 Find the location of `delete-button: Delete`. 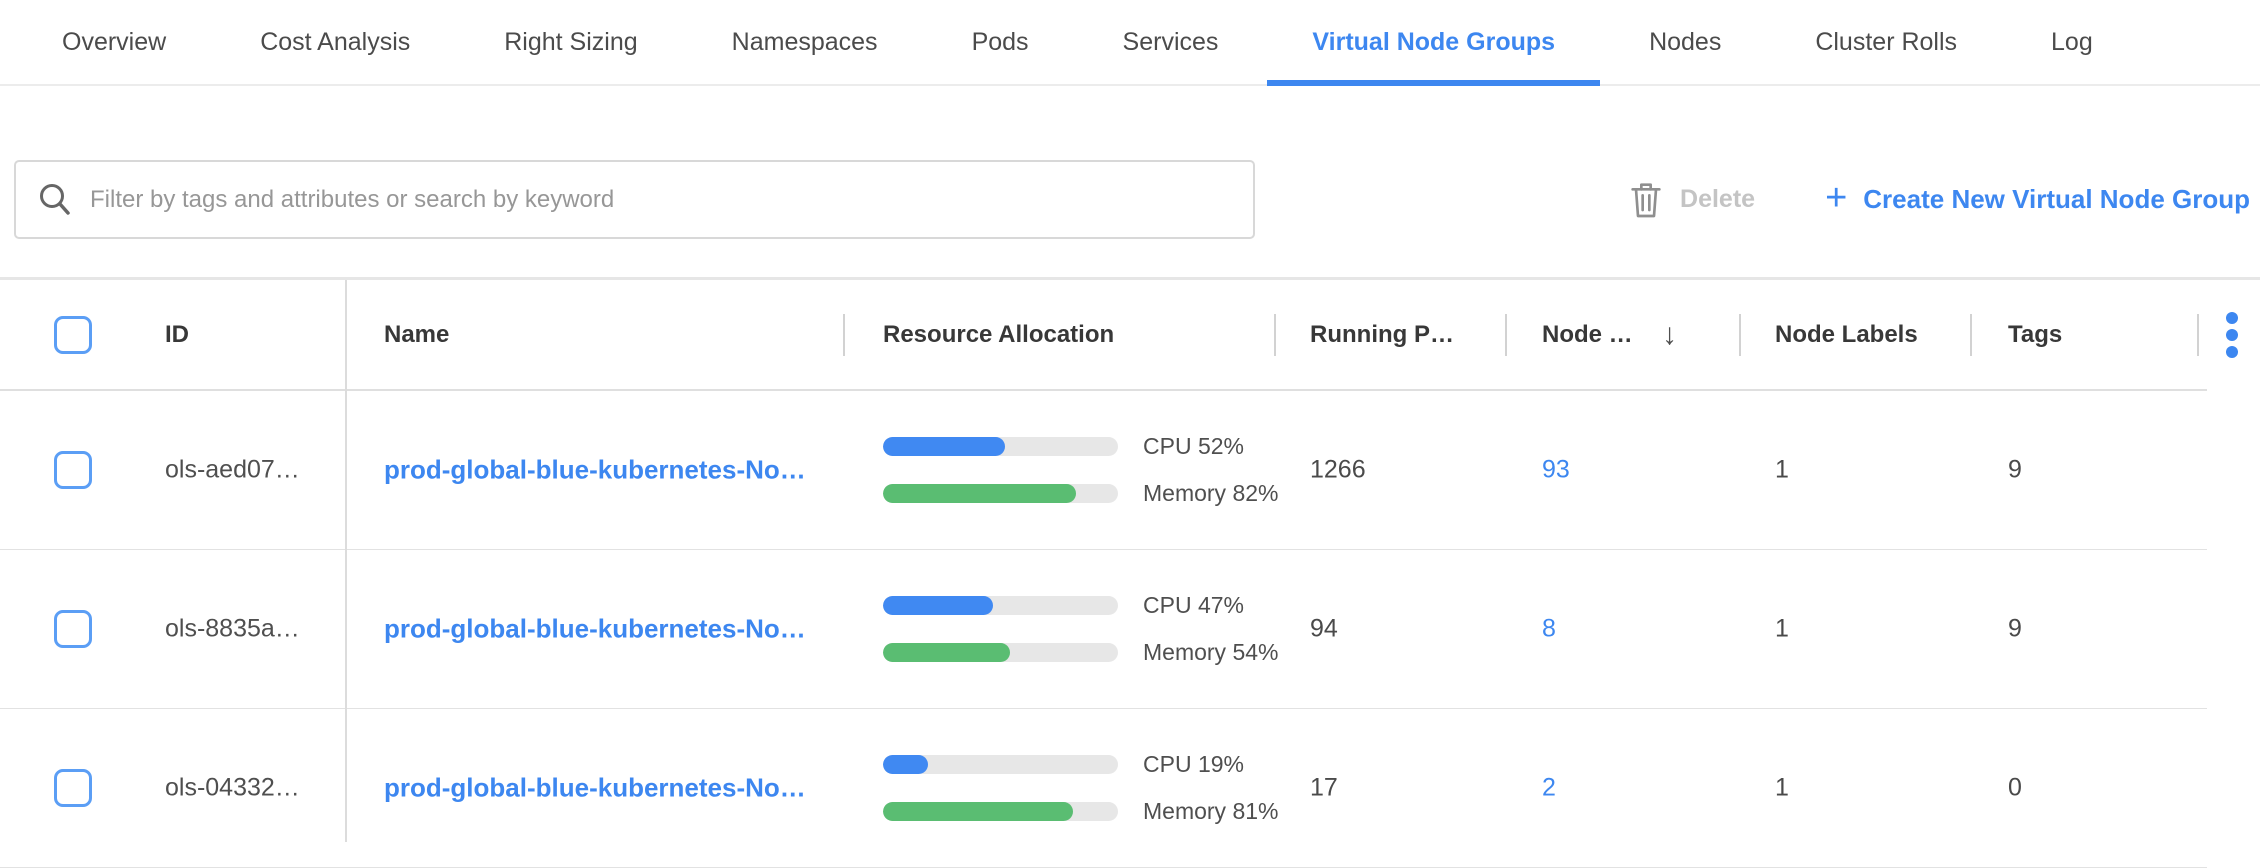

delete-button: Delete is located at coordinates (1692, 200).